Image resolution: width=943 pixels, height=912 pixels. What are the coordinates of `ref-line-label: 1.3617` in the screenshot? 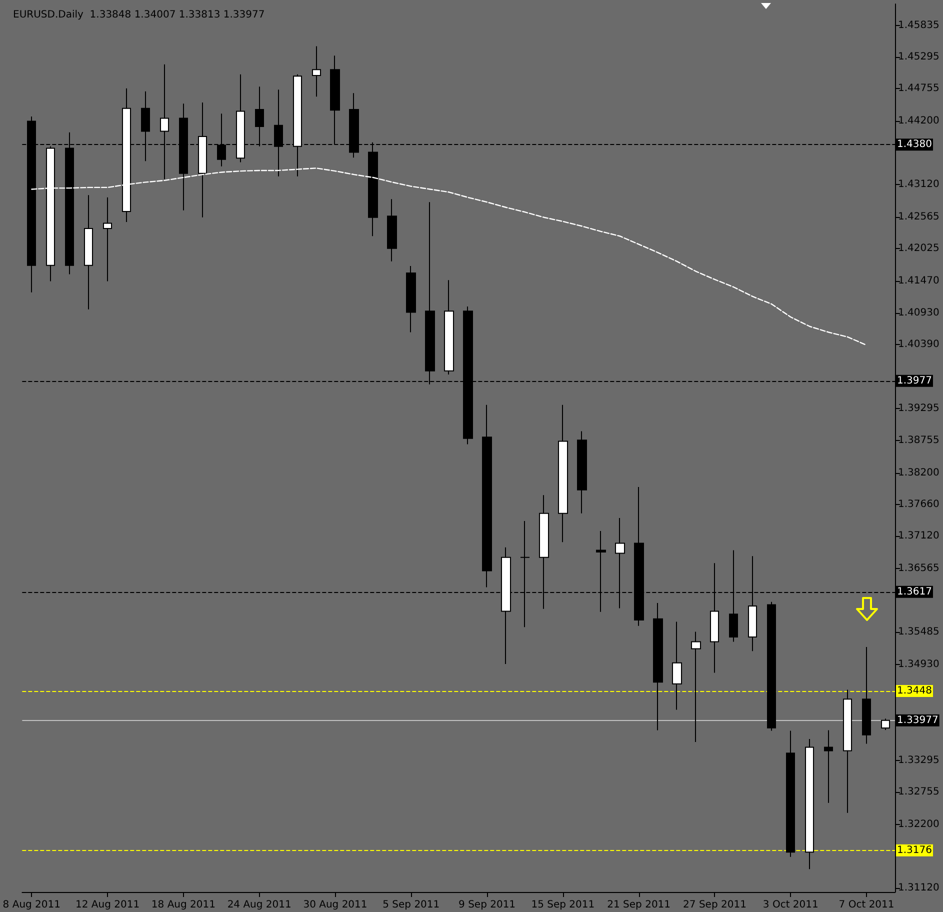 It's located at (914, 592).